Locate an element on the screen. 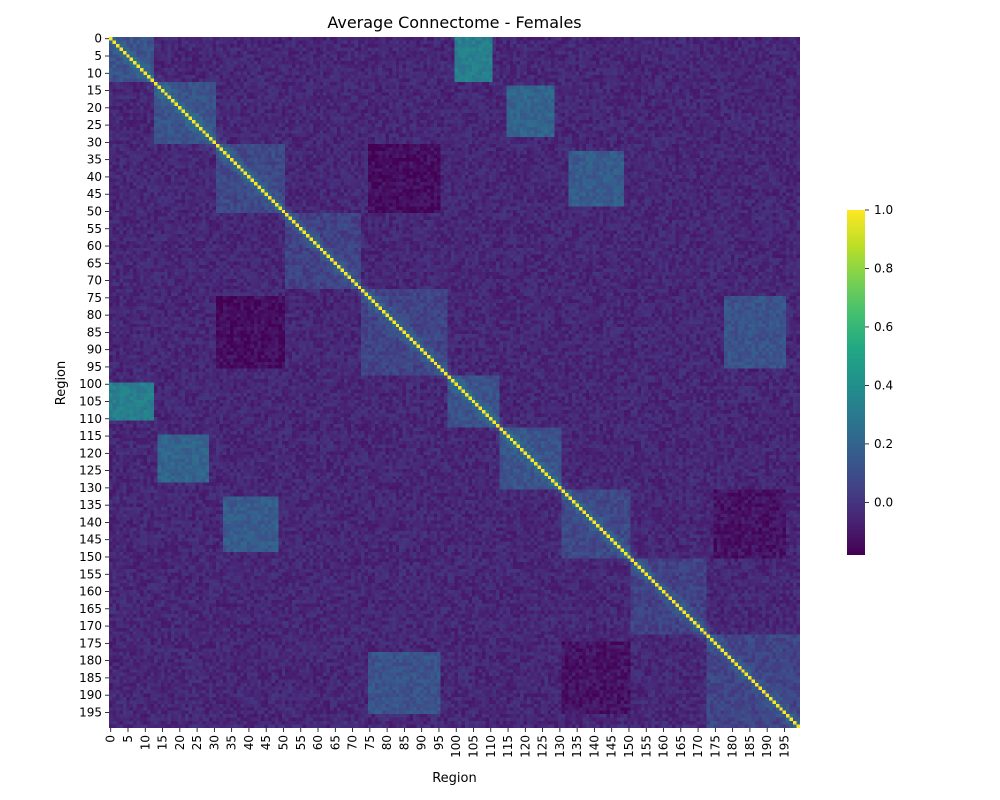  x-tick-label: 185 is located at coordinates (750, 746).